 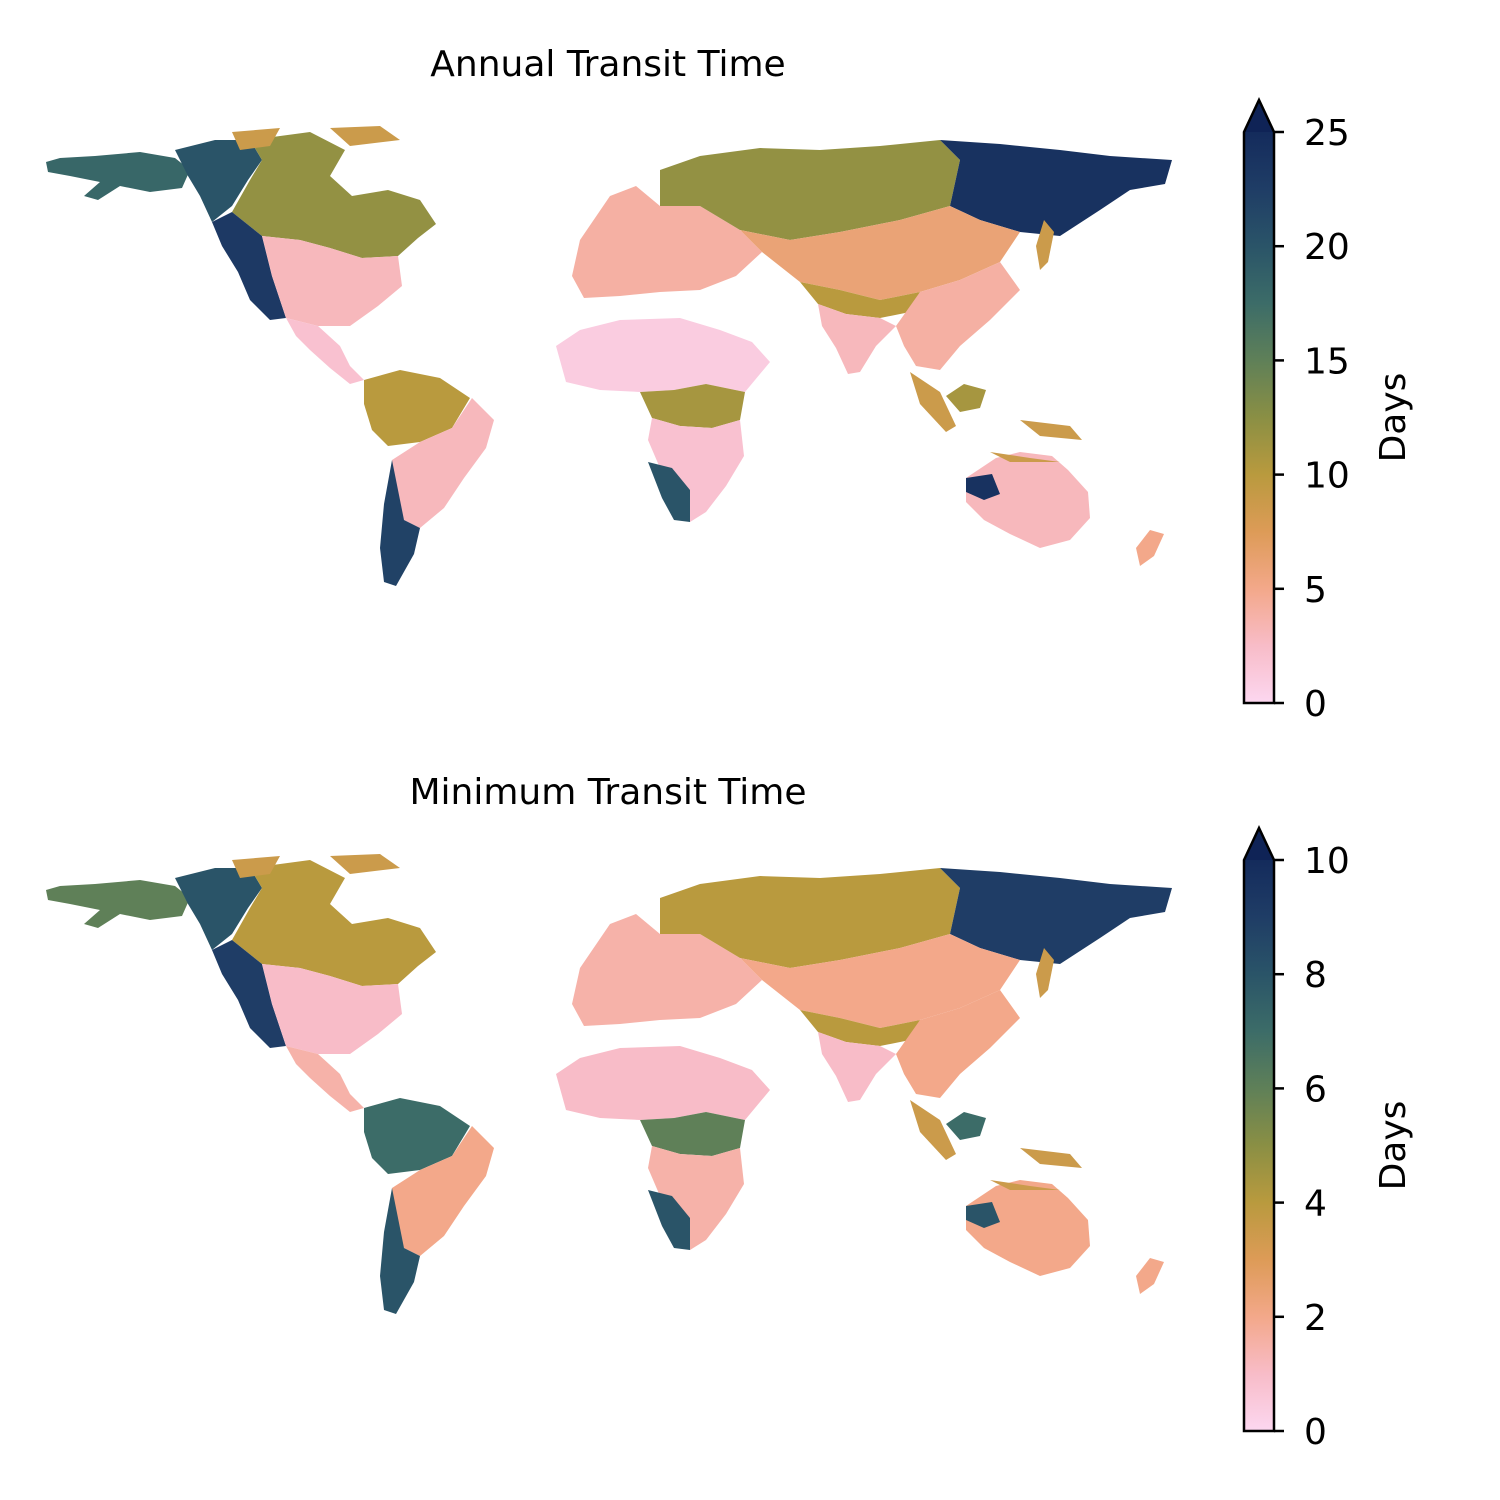 What do you see at coordinates (1315, 1089) in the screenshot?
I see `colorbar-tick-label: 6` at bounding box center [1315, 1089].